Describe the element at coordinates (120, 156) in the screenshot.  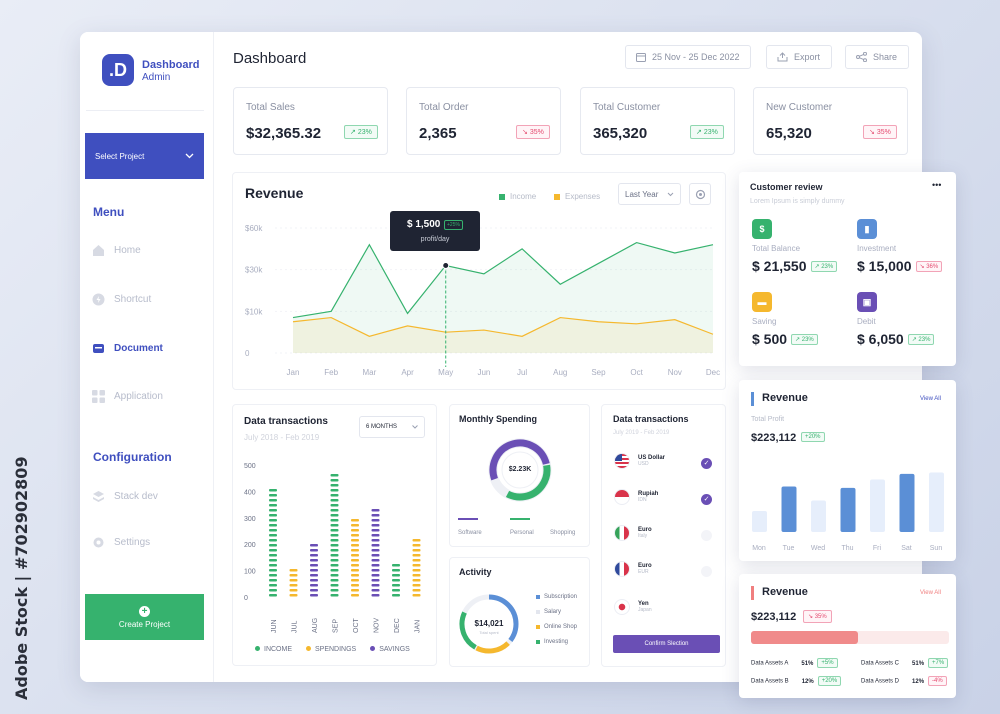
I see `select-project-label: Select Project` at that location.